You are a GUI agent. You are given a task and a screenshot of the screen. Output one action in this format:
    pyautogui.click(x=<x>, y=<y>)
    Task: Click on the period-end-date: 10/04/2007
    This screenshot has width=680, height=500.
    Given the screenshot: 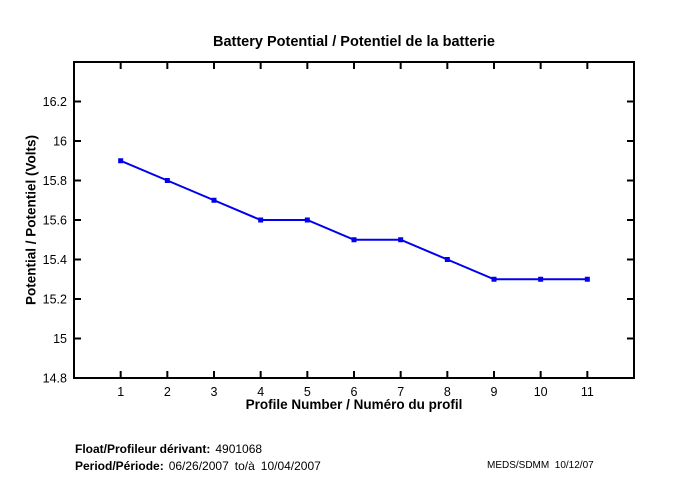 What is the action you would take?
    pyautogui.click(x=290, y=466)
    